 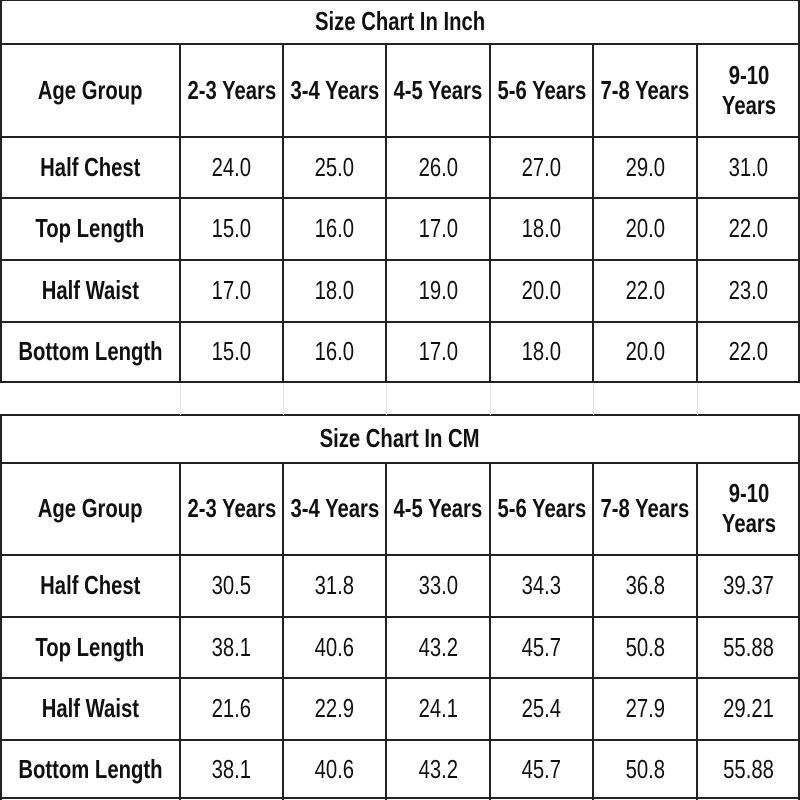 I want to click on value-cell: 23.0, so click(x=748, y=291).